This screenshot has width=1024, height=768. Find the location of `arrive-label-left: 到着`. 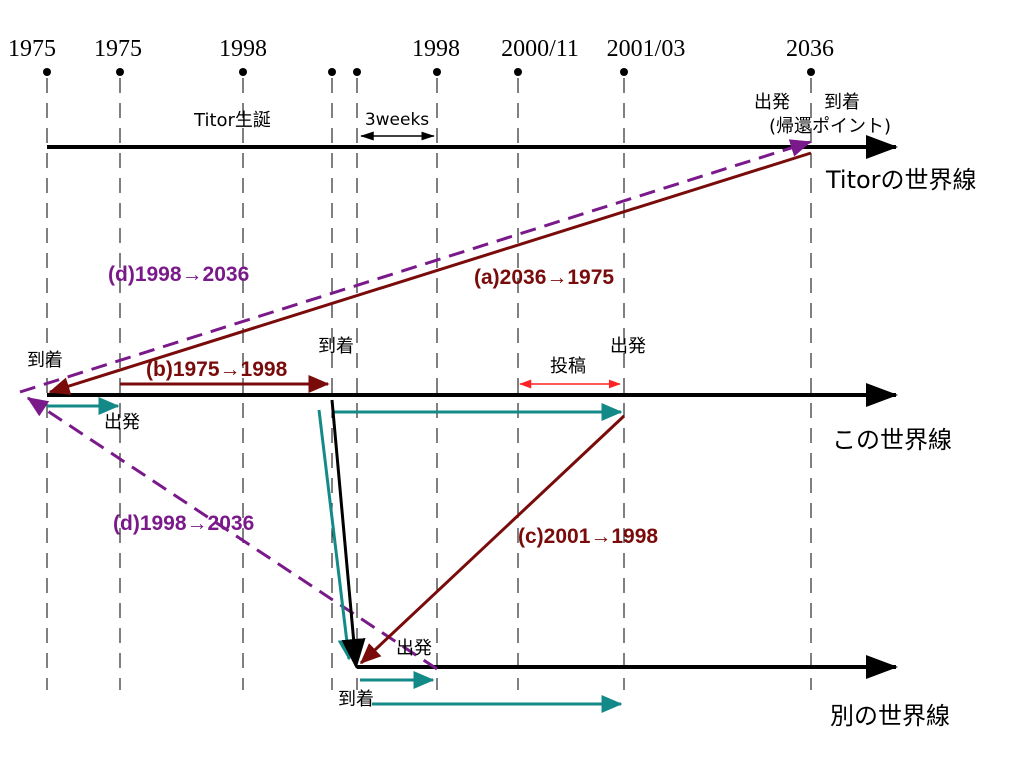

arrive-label-left: 到着 is located at coordinates (45, 360).